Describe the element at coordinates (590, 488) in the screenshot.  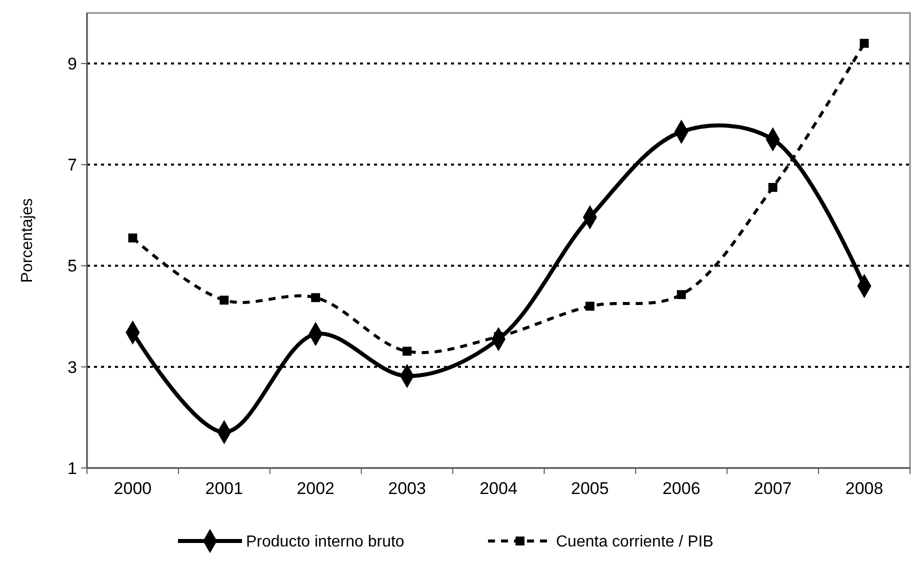
I see `x-tick-label: 2005` at that location.